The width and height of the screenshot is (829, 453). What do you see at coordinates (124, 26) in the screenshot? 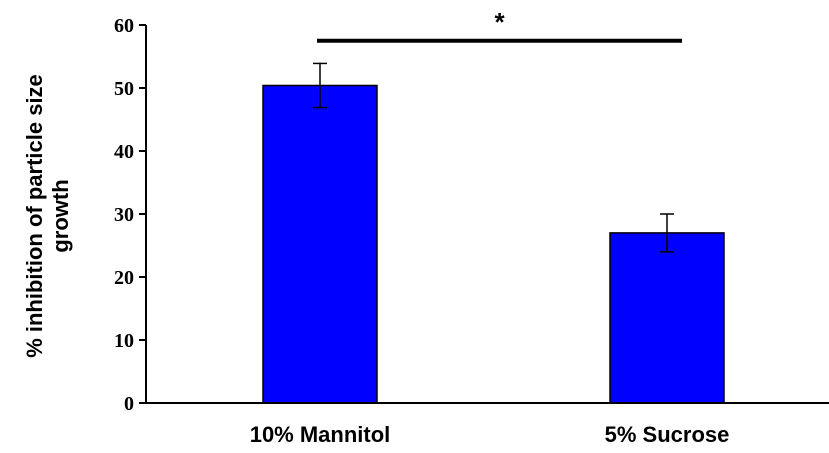
I see `y-tick-label-60: 60` at bounding box center [124, 26].